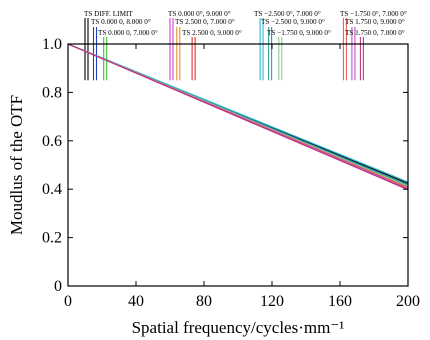  What do you see at coordinates (205, 22) in the screenshot?
I see `legend-label: TS 2.500 0, 7.000 0°` at bounding box center [205, 22].